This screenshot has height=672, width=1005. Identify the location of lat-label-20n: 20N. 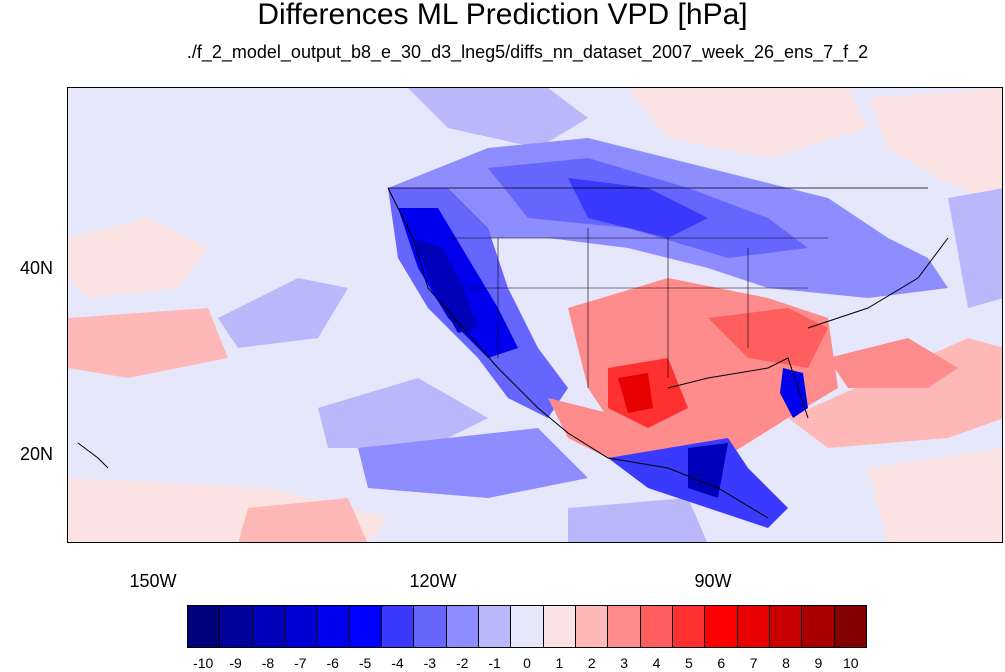
(37, 454).